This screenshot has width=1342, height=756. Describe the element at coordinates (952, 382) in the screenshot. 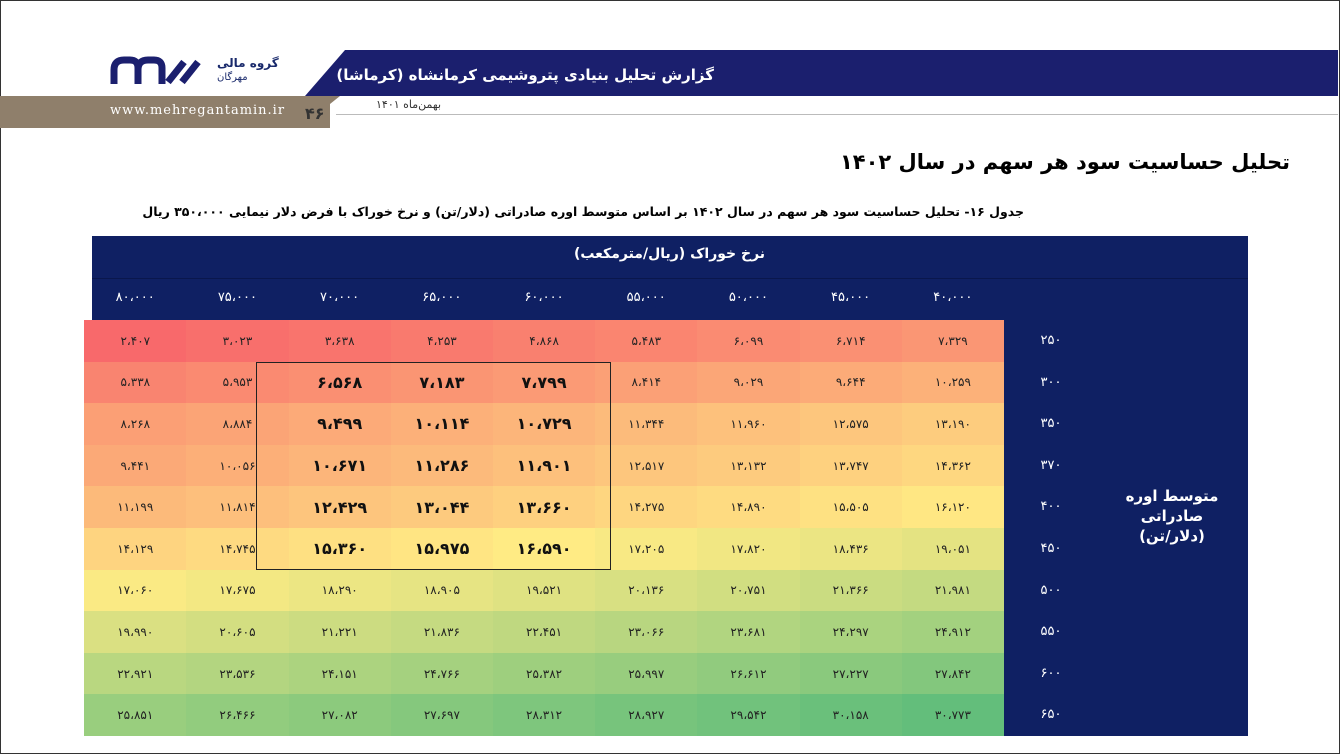

I see `table-cell: ۱۰،۲۵۹` at that location.